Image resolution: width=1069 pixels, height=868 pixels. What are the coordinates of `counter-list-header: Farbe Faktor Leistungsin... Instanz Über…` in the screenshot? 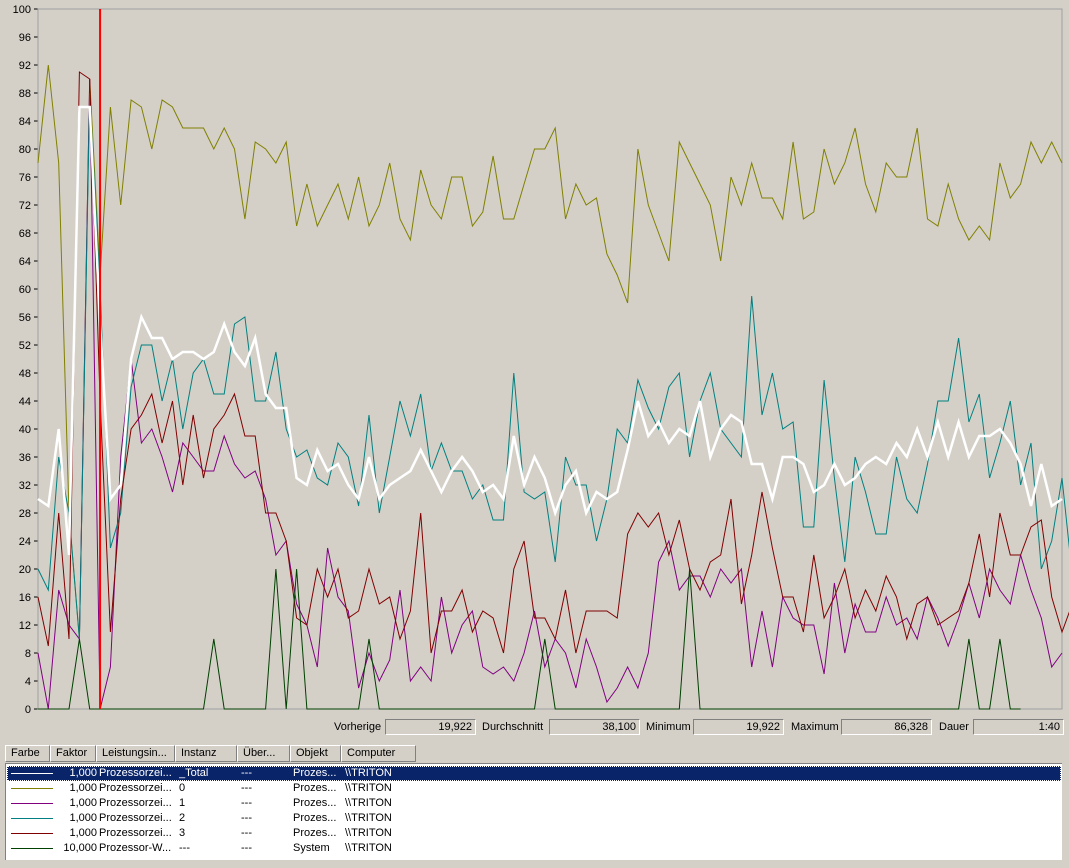 It's located at (533, 753).